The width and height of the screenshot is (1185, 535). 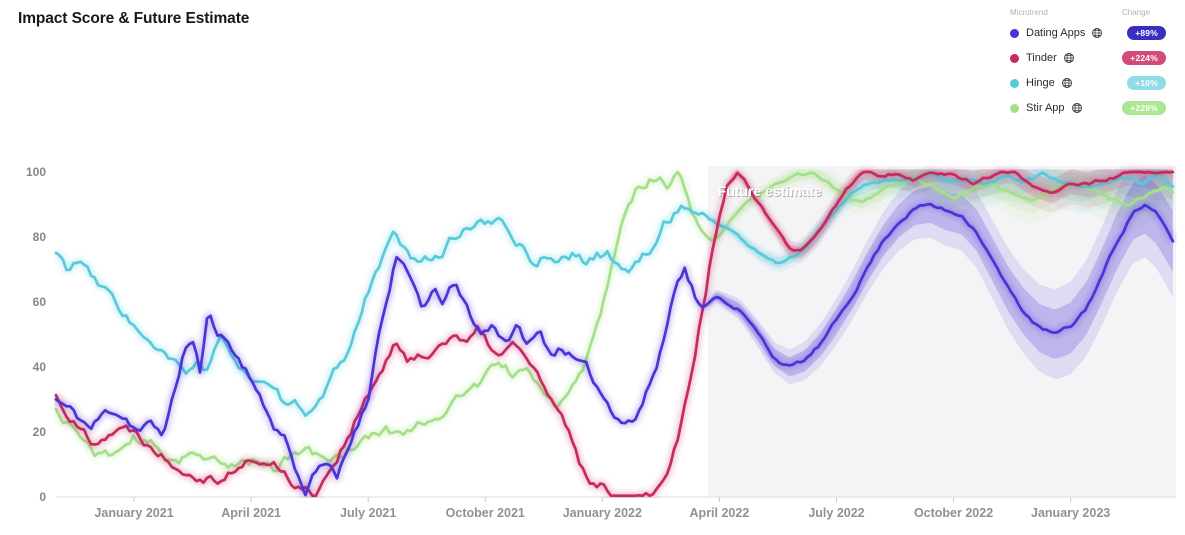 I want to click on y-tick-label: 20, so click(x=40, y=432).